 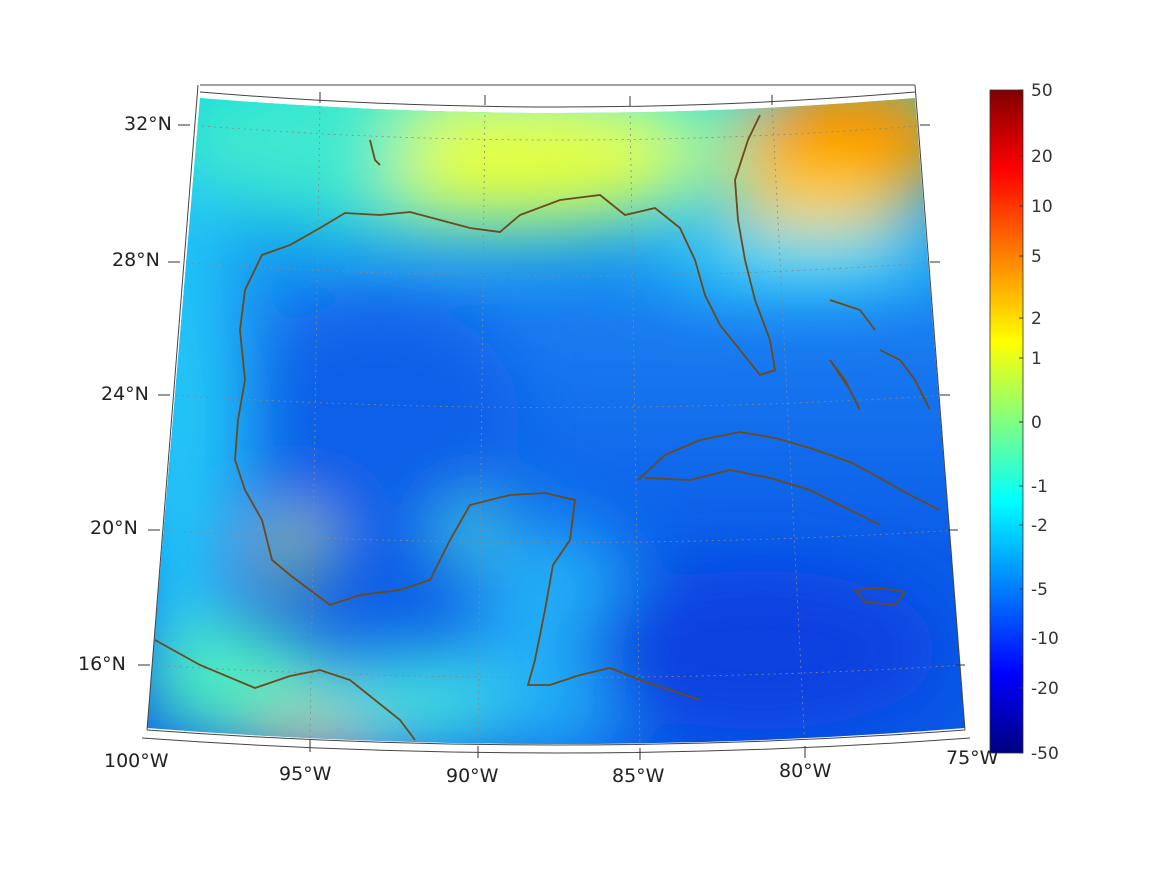 What do you see at coordinates (114, 528) in the screenshot?
I see `lat-label: 20°N` at bounding box center [114, 528].